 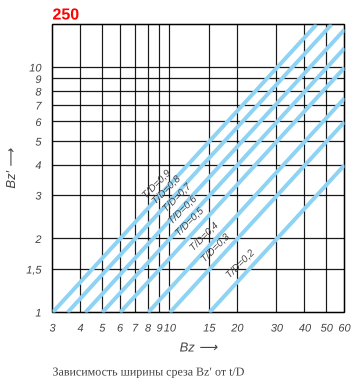 What do you see at coordinates (277, 328) in the screenshot?
I see `x-tick-label: 30` at bounding box center [277, 328].